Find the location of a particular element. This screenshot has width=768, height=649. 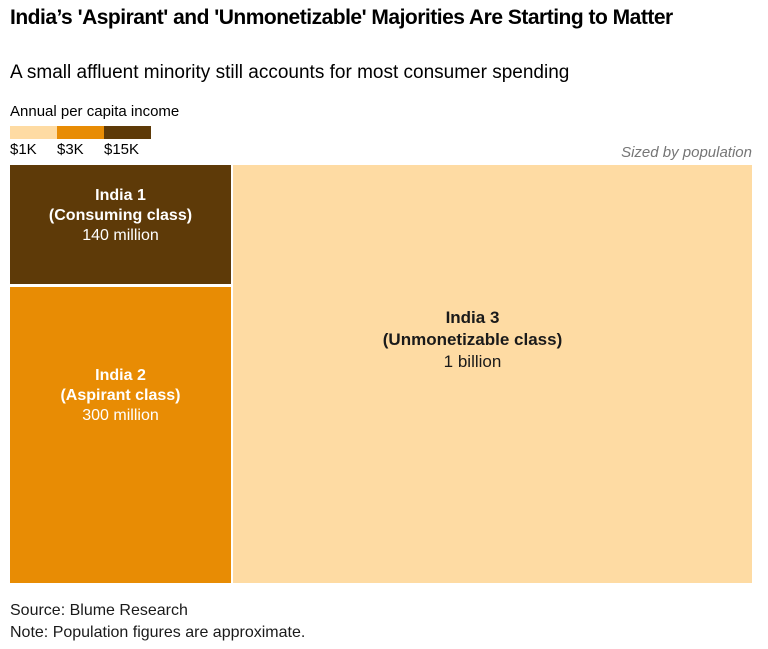

treemap-block-india1: India 1 (Consuming class) 140 million is located at coordinates (120, 224).